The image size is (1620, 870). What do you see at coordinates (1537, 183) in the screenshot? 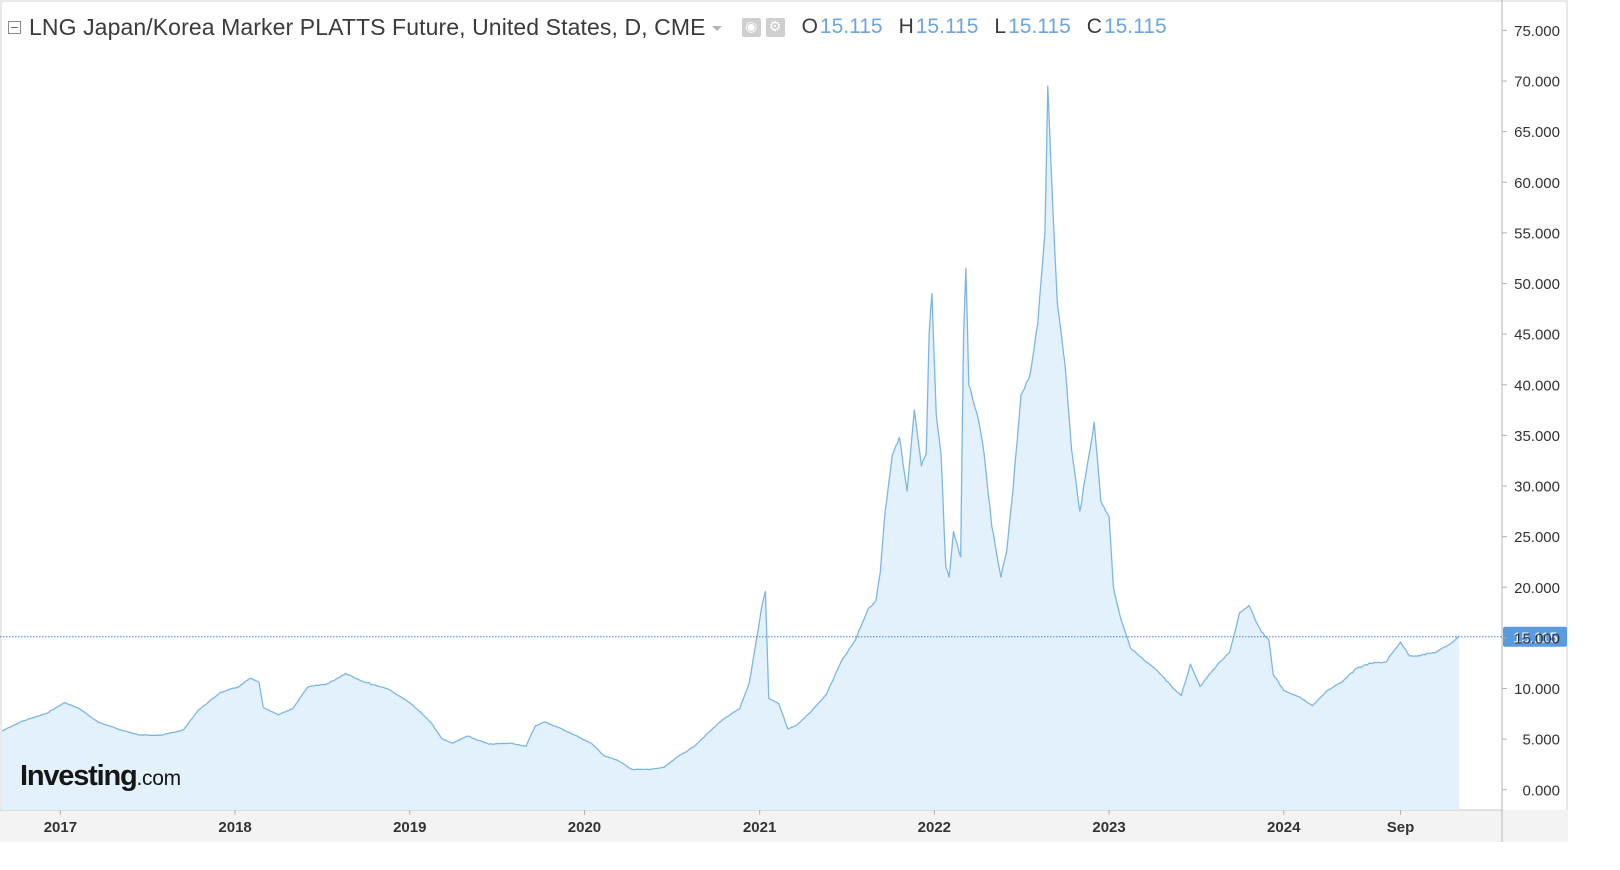
I see `price-tick-label: 60.000` at bounding box center [1537, 183].